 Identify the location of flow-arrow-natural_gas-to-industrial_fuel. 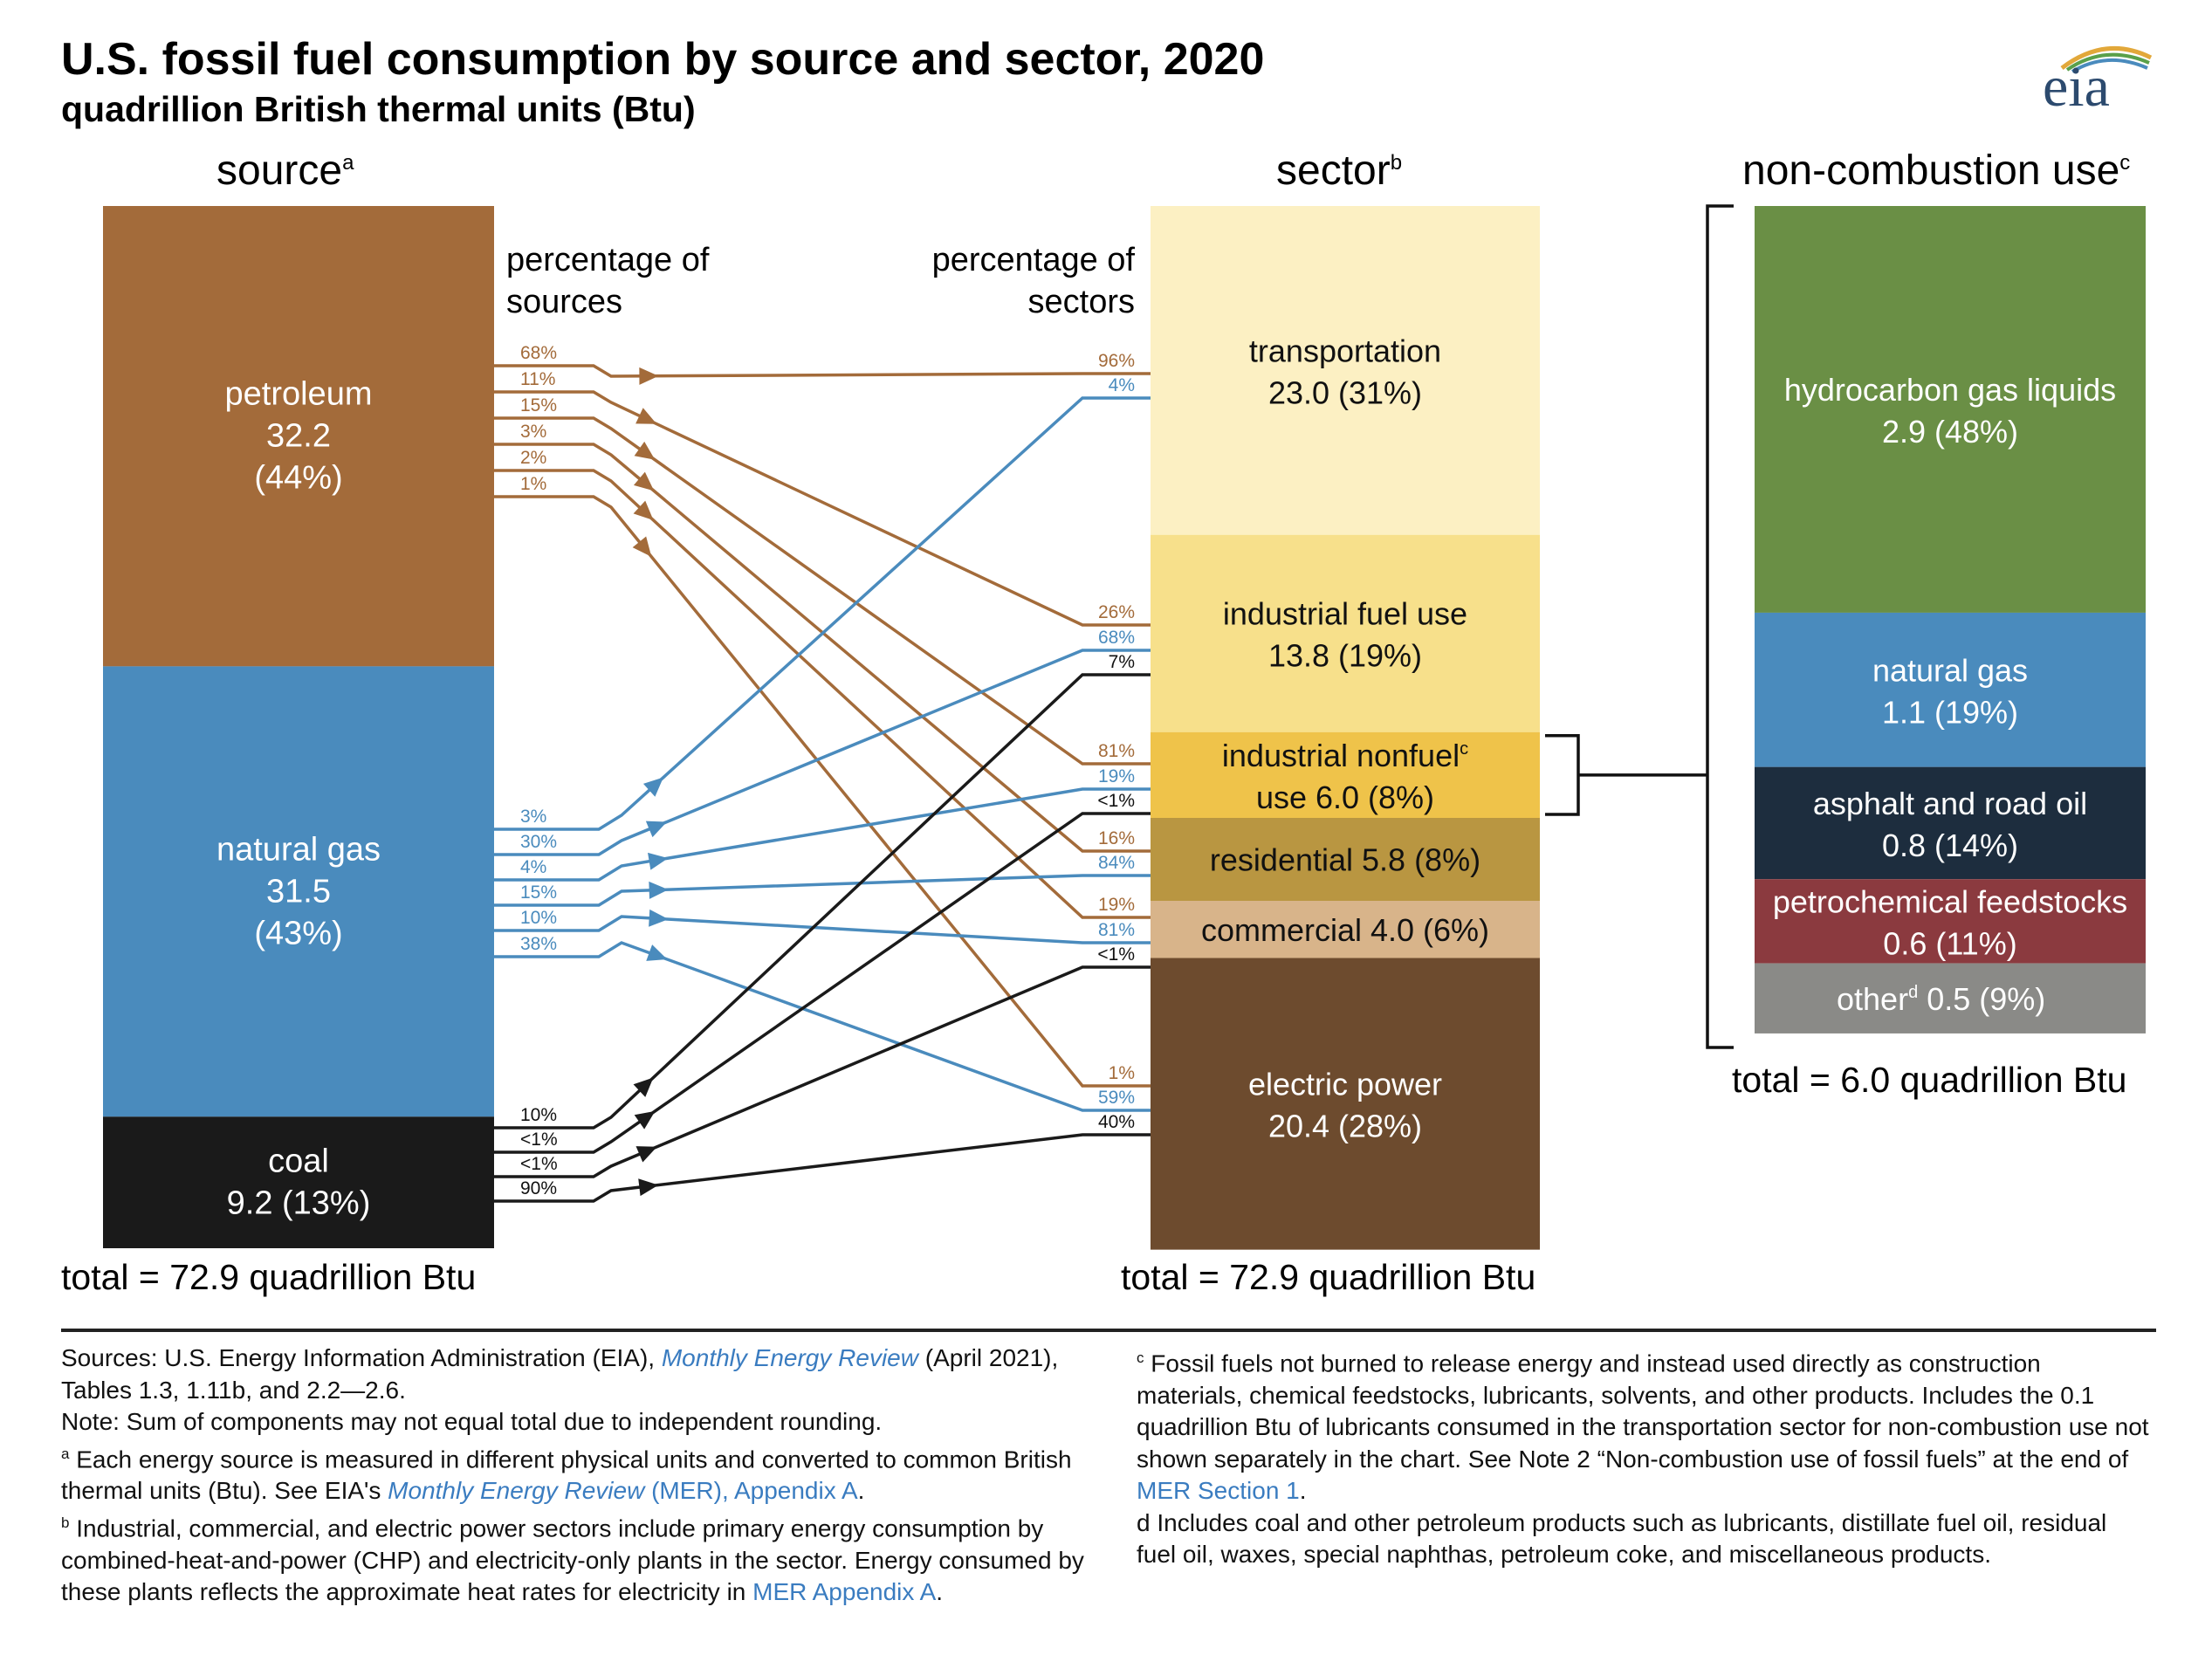
(657, 829).